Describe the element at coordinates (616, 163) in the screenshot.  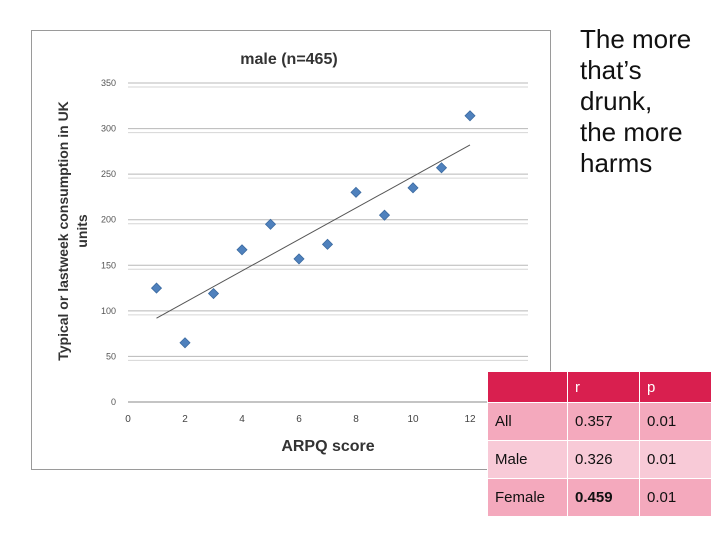
I see `slide-text-line: harms` at that location.